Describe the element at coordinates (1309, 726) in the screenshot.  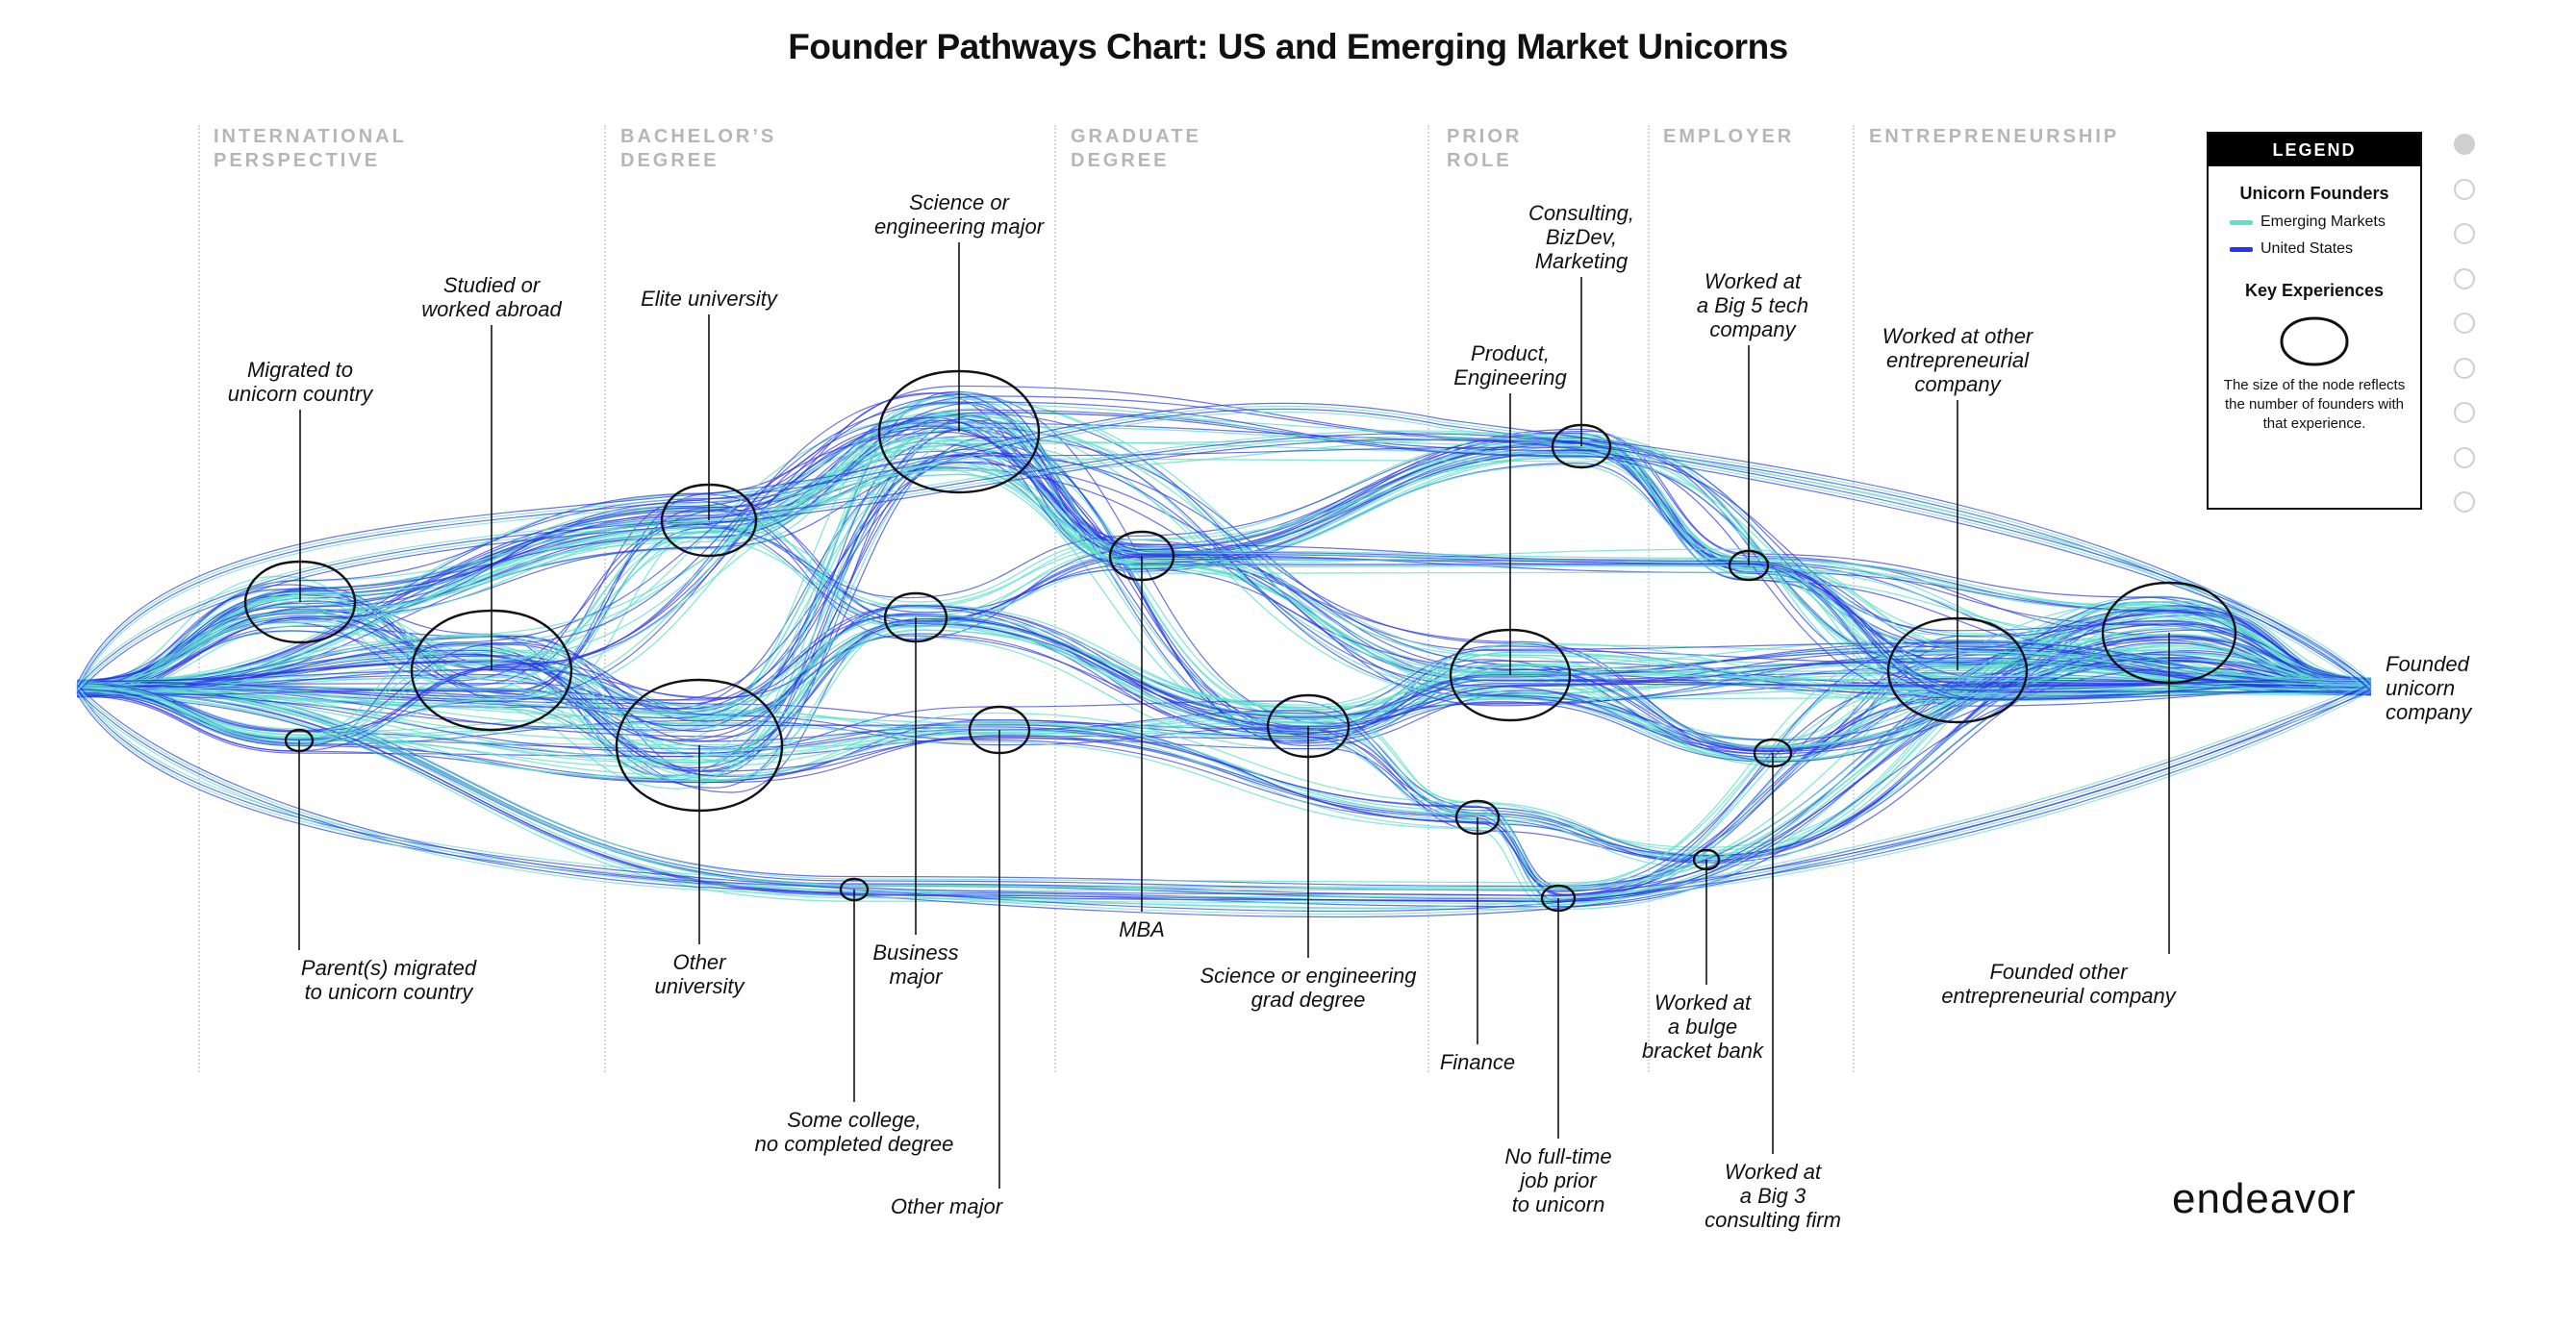
I see `node-sciencegrad` at that location.